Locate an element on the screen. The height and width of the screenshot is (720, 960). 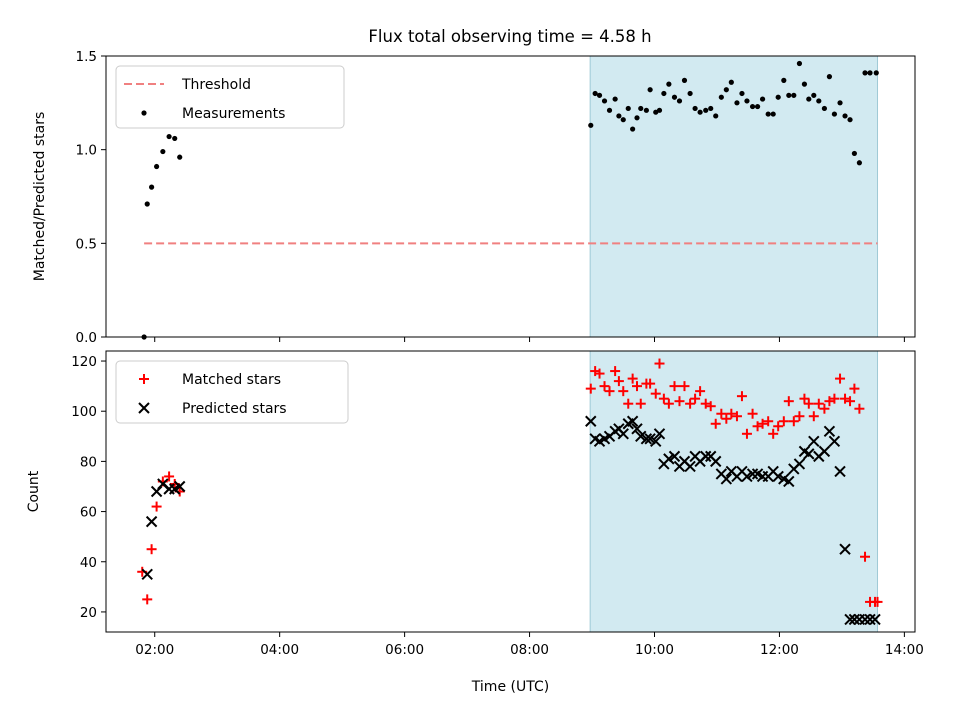
chart-title: Flux total observing time = 4.58 h is located at coordinates (509, 36).